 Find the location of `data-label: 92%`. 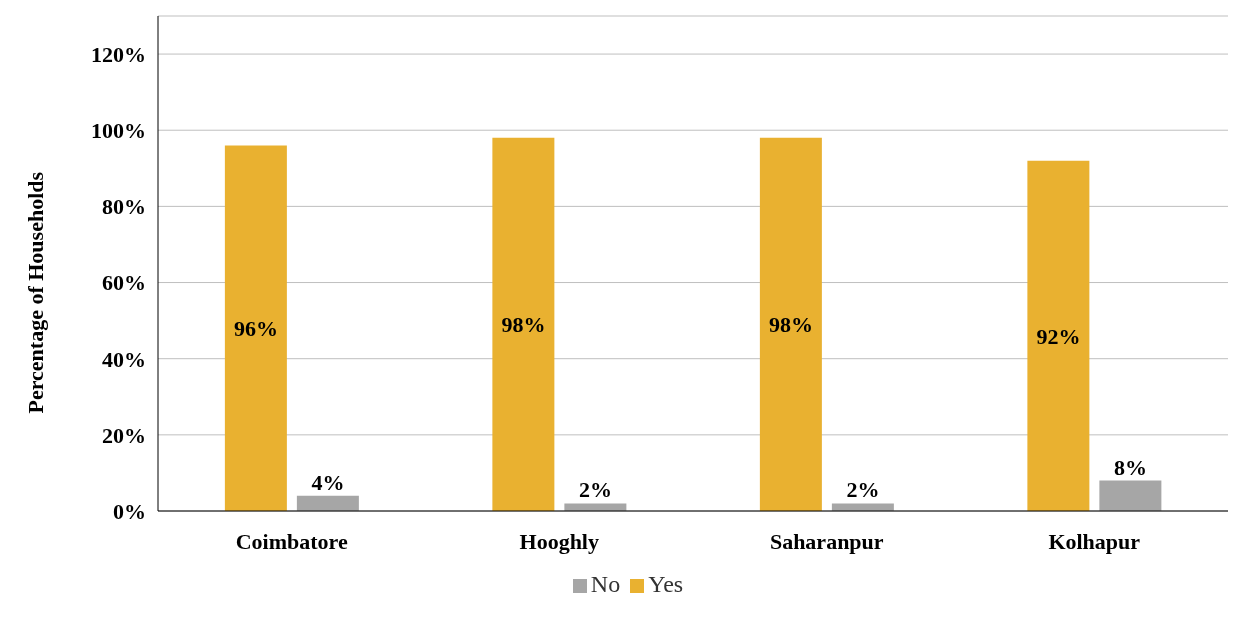

data-label: 92% is located at coordinates (1058, 336).